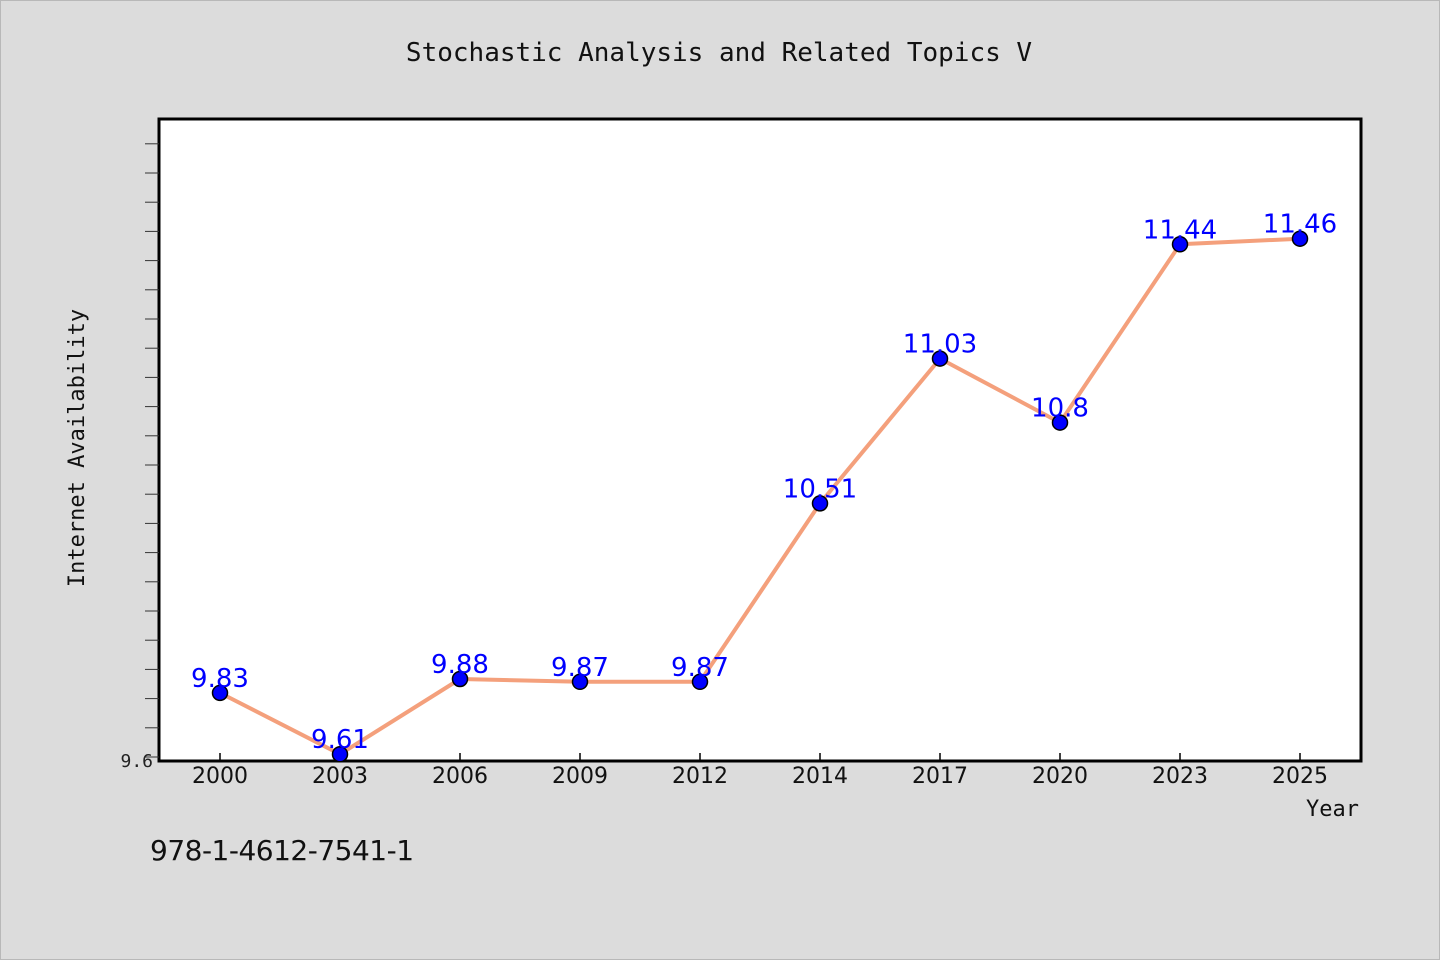 The width and height of the screenshot is (1440, 960). I want to click on x-tick-label: 2014, so click(820, 776).